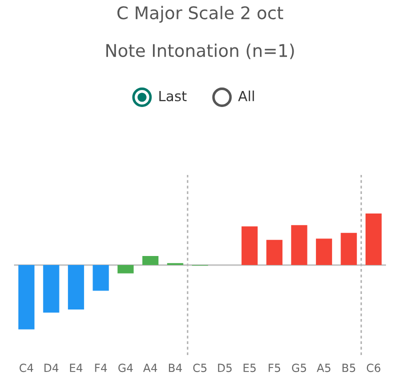  I want to click on chart-title: C Major Scale 2 oct, so click(200, 14).